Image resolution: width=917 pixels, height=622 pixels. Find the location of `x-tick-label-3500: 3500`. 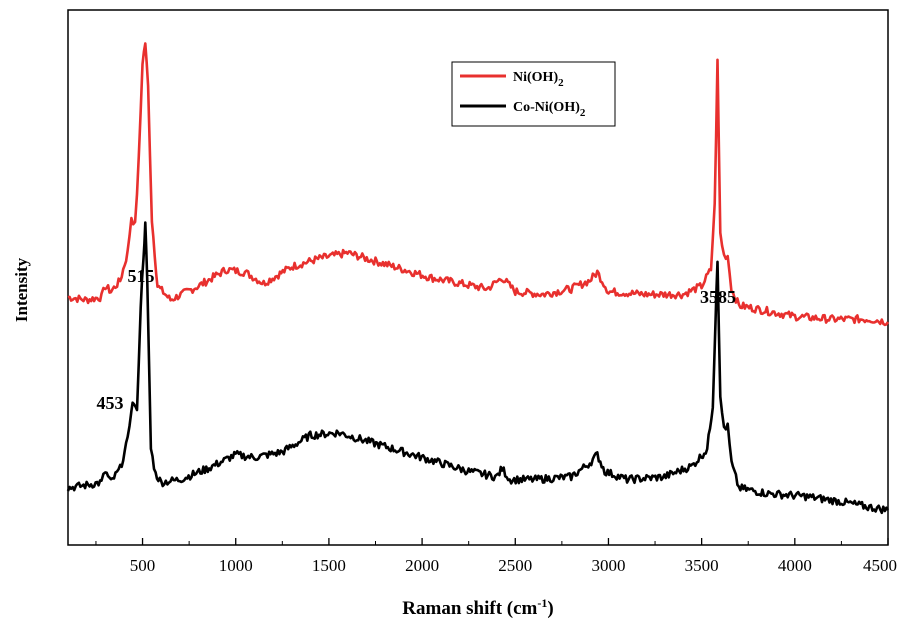

x-tick-label-3500: 3500 is located at coordinates (702, 565).